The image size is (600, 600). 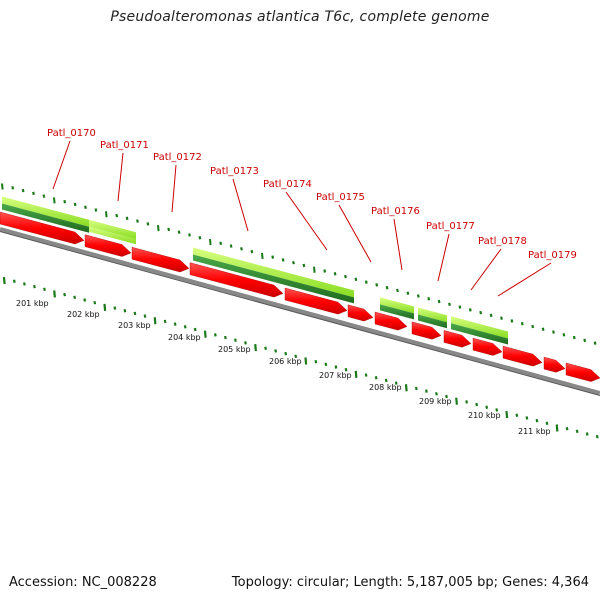 What do you see at coordinates (385, 387) in the screenshot?
I see `kbp-label: 208 kbp` at bounding box center [385, 387].